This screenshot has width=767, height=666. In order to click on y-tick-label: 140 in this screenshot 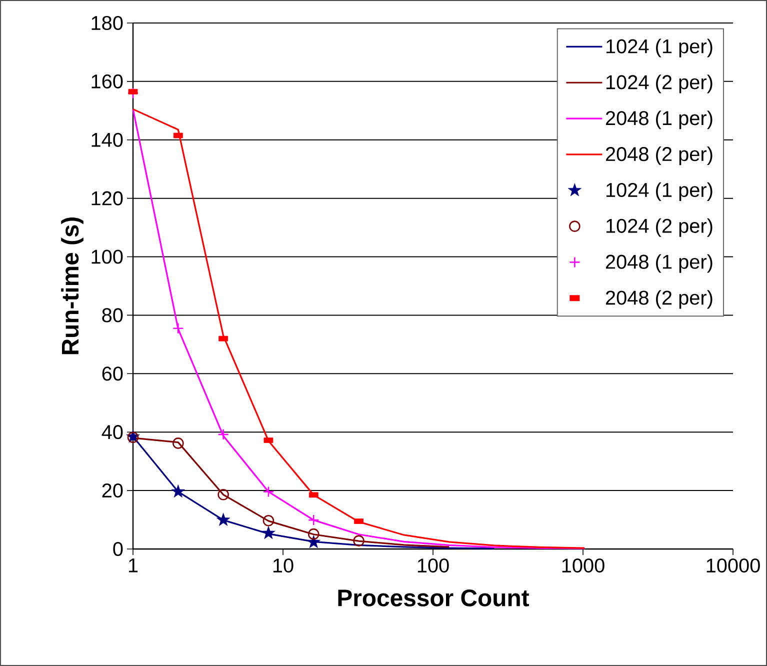, I will do `click(107, 139)`.